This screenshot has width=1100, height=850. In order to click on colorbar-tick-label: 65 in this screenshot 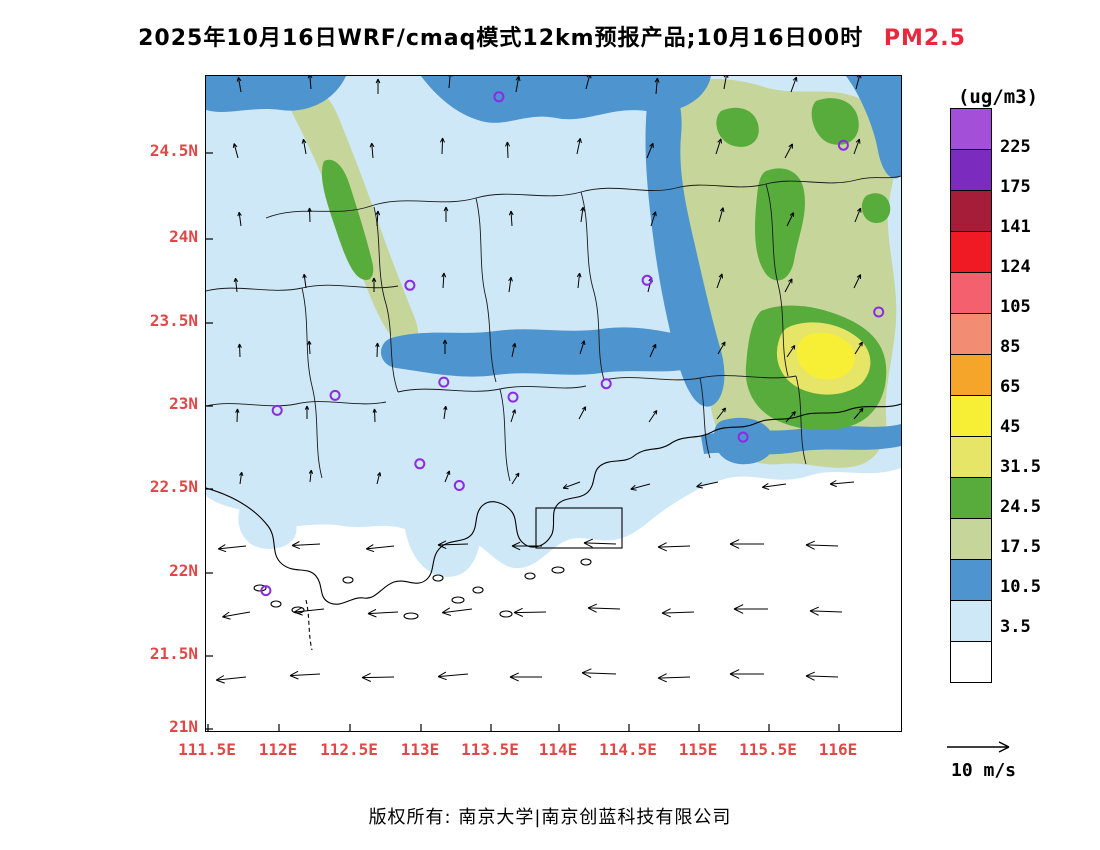, I will do `click(1010, 387)`.